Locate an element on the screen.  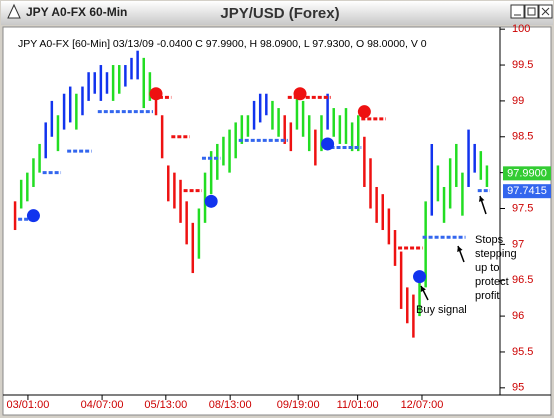
x-tick-label: 12/07:00 is located at coordinates (422, 405).